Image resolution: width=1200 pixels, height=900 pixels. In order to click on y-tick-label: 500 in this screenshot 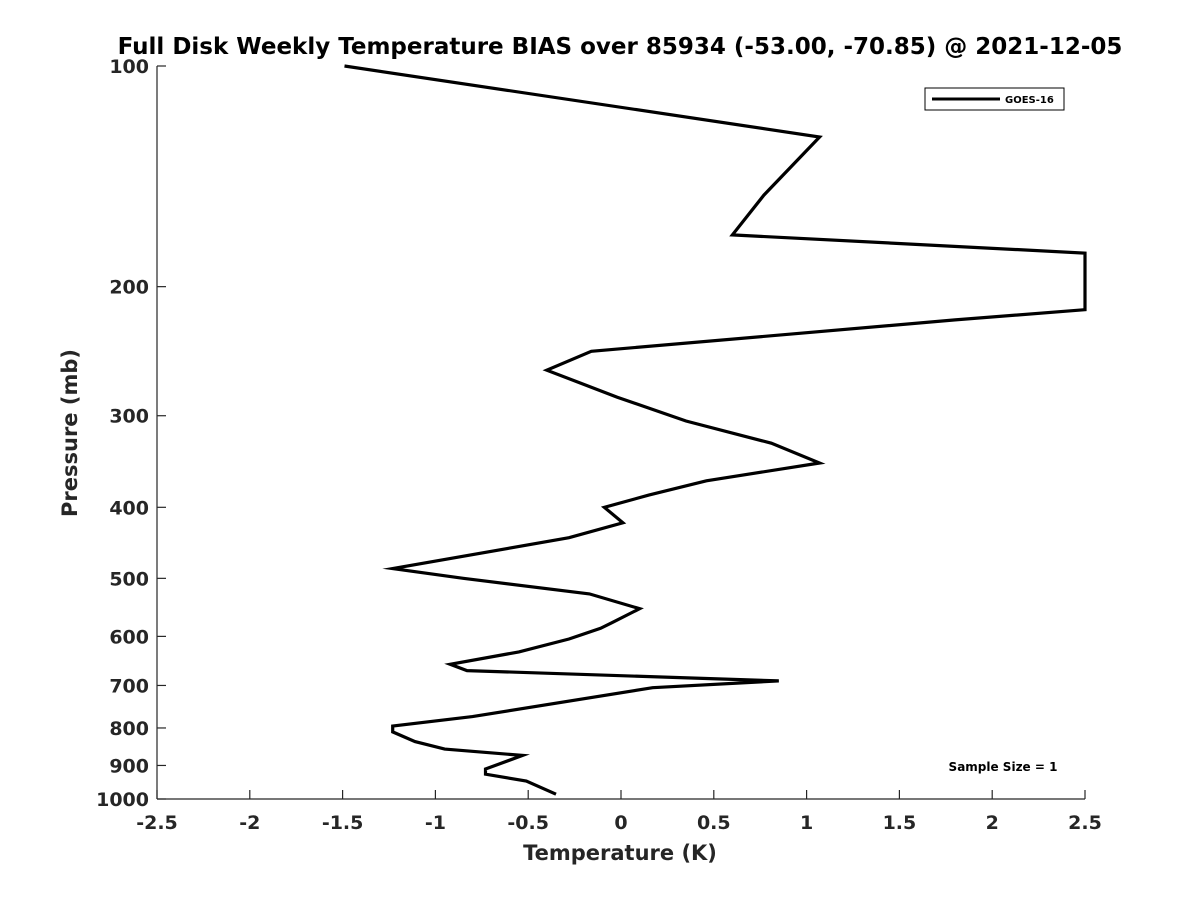, I will do `click(129, 579)`.